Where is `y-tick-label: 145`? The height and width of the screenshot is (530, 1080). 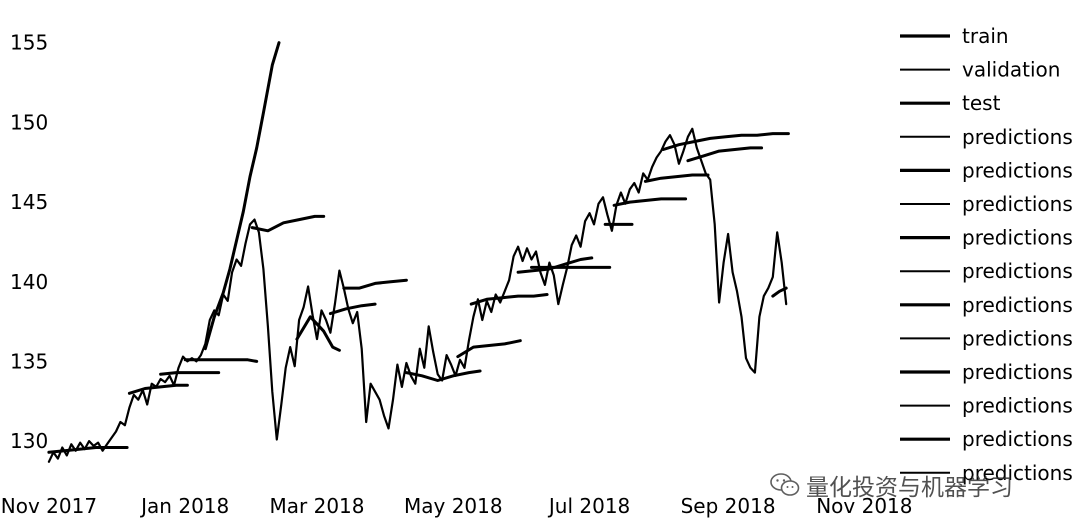
y-tick-label: 145 is located at coordinates (29, 202).